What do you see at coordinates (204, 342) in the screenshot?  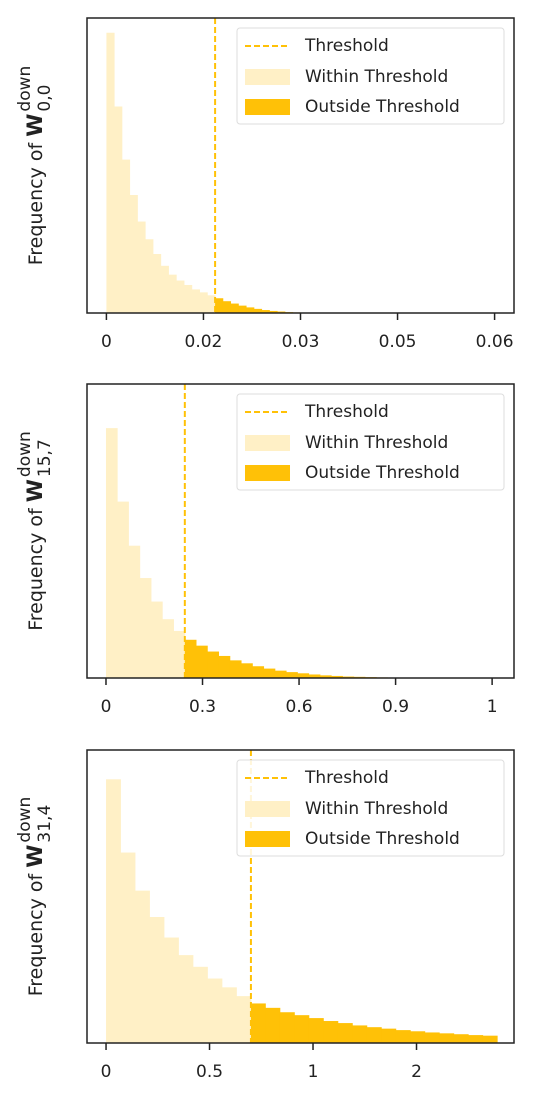 I see `x-tick-label: 0.02` at bounding box center [204, 342].